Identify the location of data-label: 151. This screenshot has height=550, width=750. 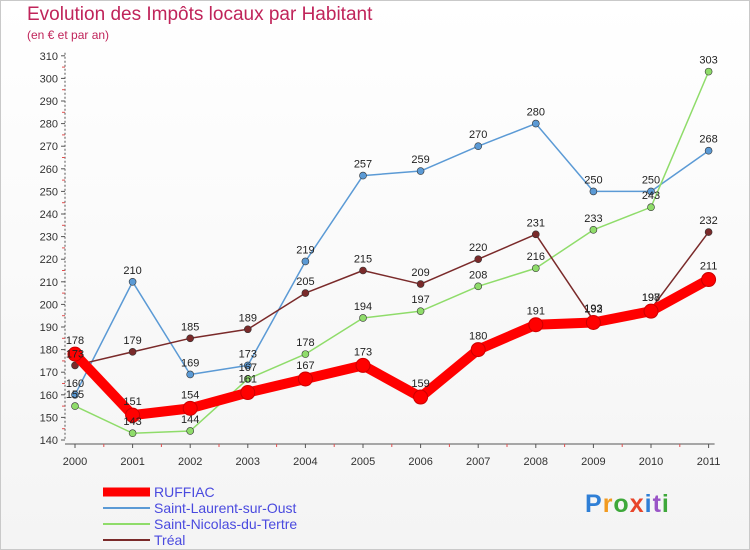
(132, 402).